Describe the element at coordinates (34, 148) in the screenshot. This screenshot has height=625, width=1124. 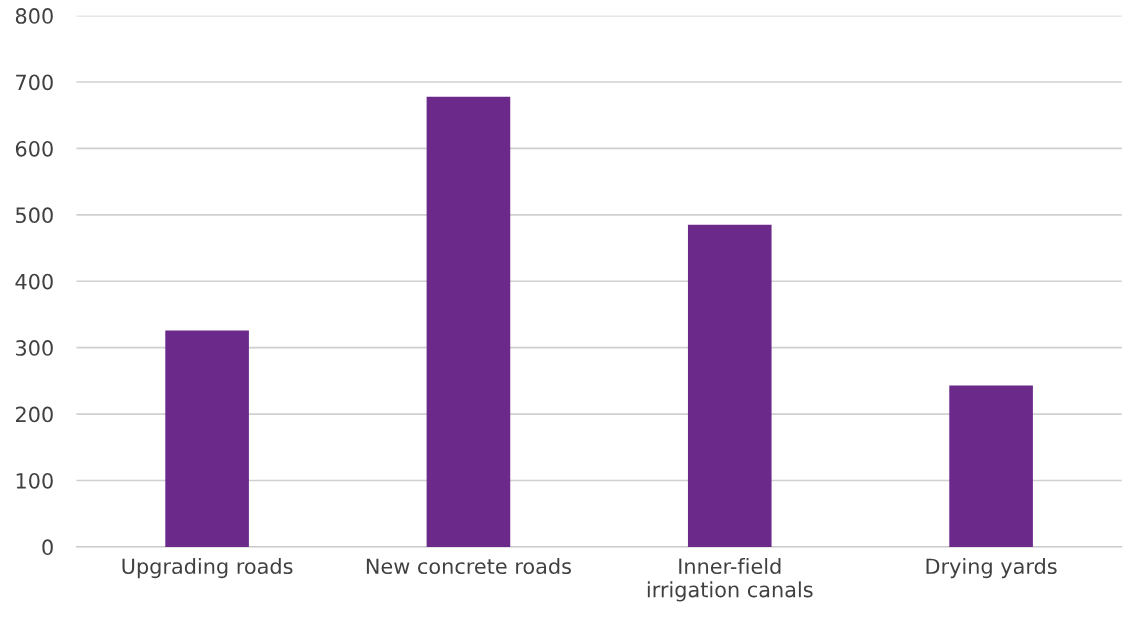
I see `y-tick-label: 600` at that location.